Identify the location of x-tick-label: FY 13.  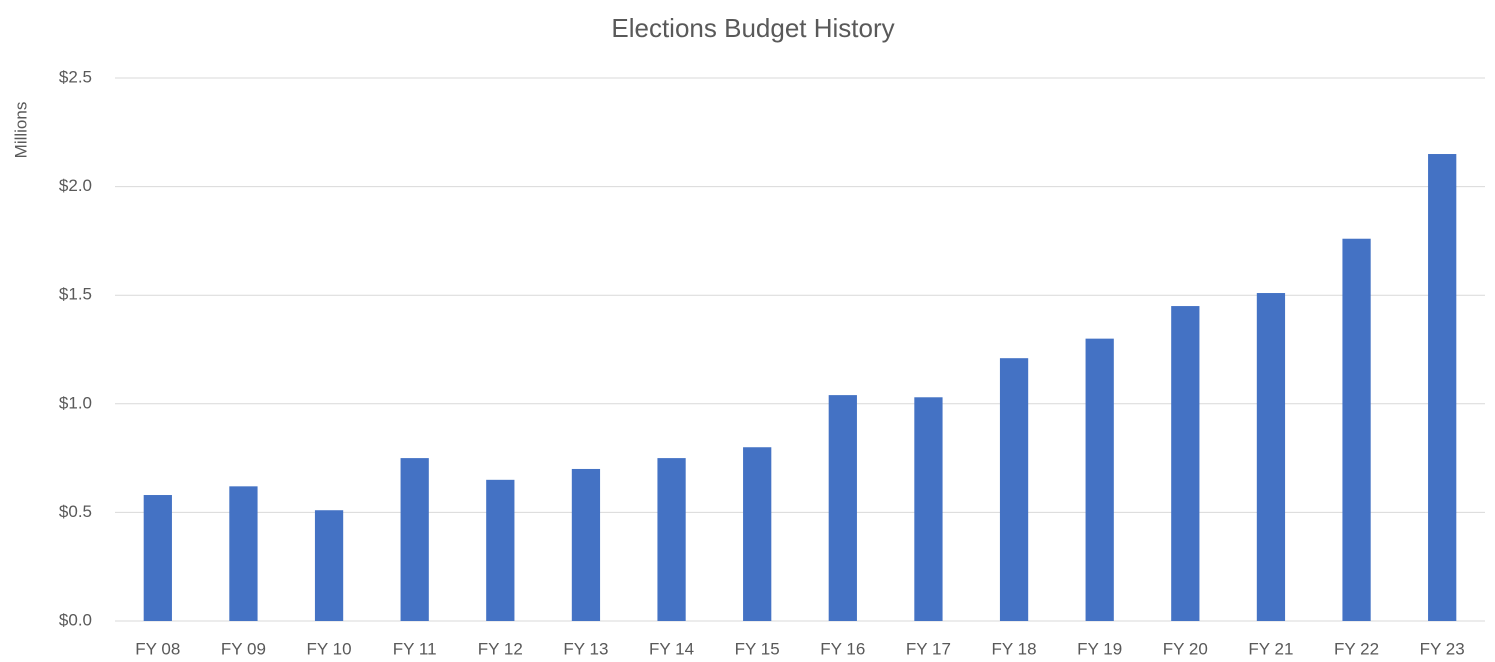
(585, 648).